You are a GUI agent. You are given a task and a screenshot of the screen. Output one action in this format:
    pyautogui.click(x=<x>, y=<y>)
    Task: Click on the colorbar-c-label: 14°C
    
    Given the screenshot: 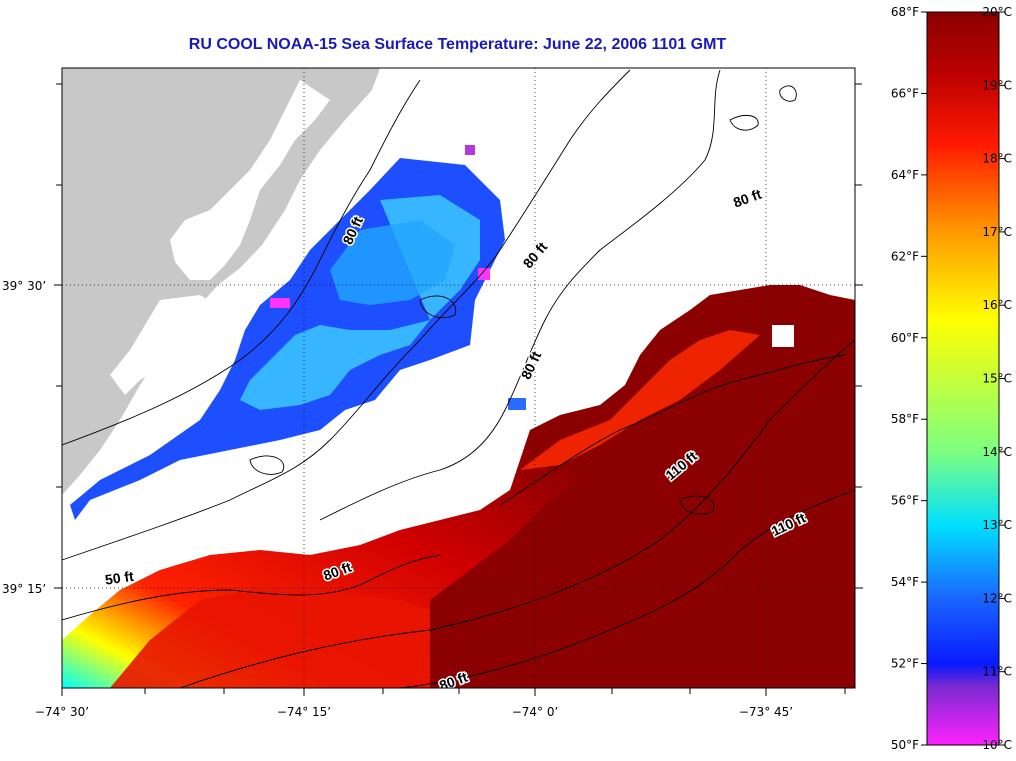 What is the action you would take?
    pyautogui.click(x=997, y=452)
    